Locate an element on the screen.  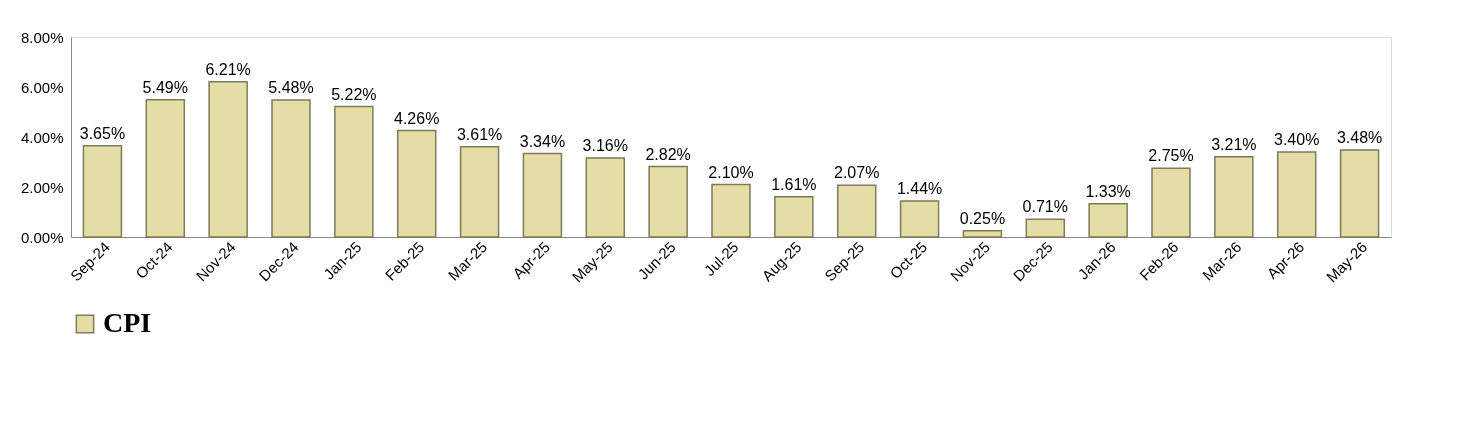
data-label: 2.07% is located at coordinates (857, 173).